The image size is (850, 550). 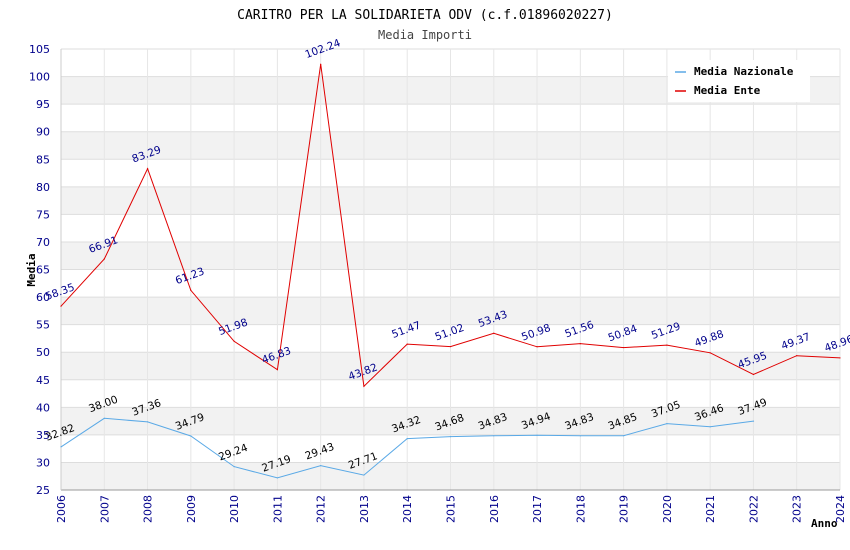 What do you see at coordinates (43, 352) in the screenshot?
I see `y-tick-label: 50` at bounding box center [43, 352].